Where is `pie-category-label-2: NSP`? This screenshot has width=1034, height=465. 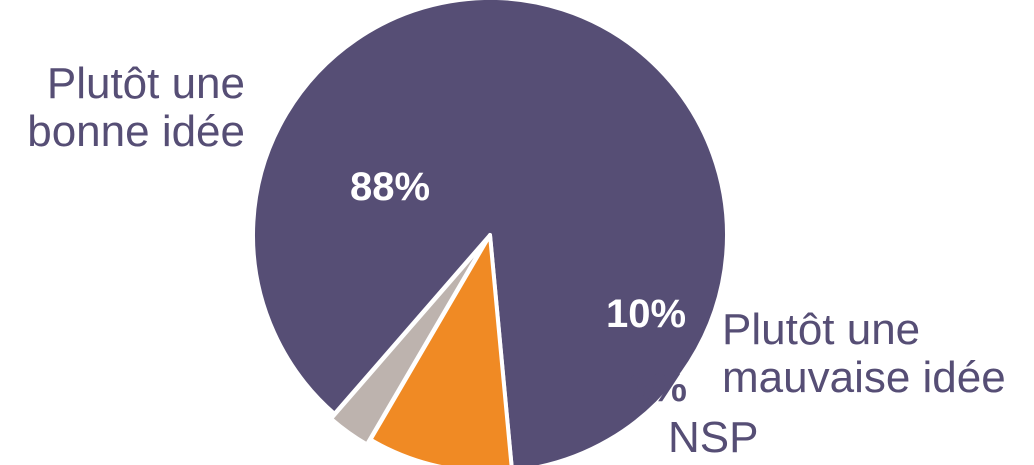 pie-category-label-2: NSP is located at coordinates (713, 437).